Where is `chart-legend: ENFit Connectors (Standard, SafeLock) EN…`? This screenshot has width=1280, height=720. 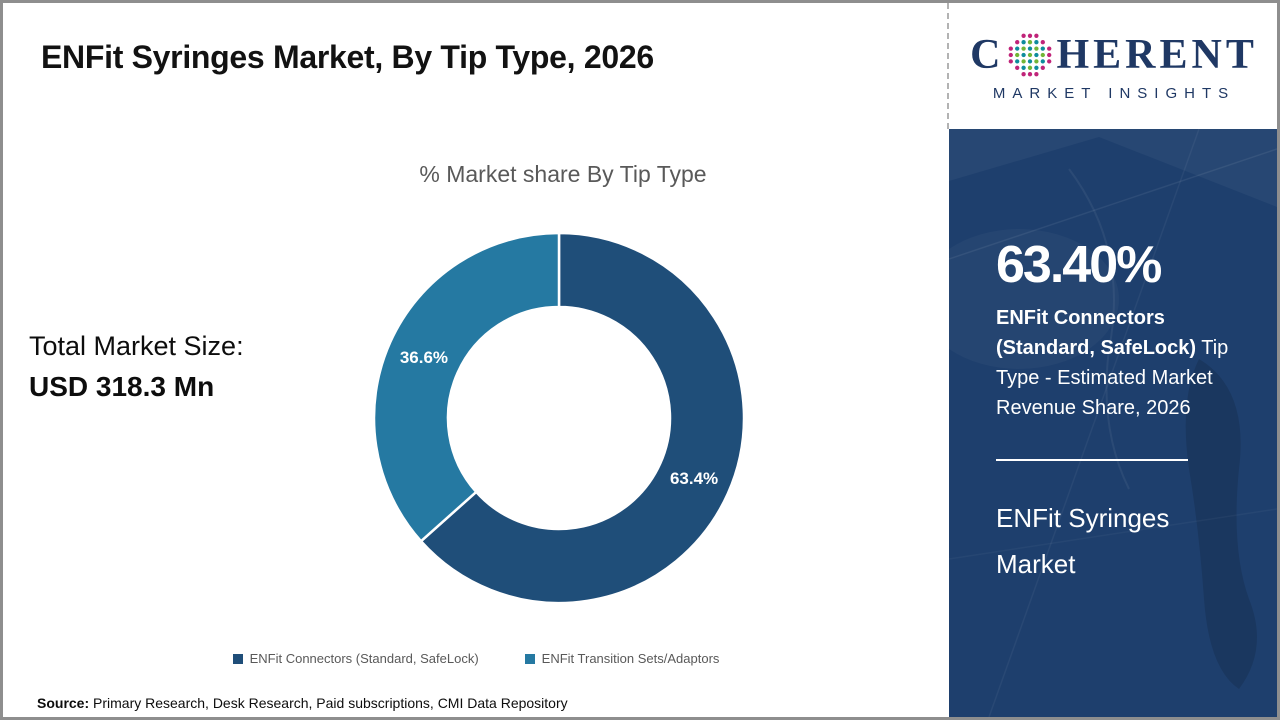 chart-legend: ENFit Connectors (Standard, SafeLock) EN… is located at coordinates (476, 658).